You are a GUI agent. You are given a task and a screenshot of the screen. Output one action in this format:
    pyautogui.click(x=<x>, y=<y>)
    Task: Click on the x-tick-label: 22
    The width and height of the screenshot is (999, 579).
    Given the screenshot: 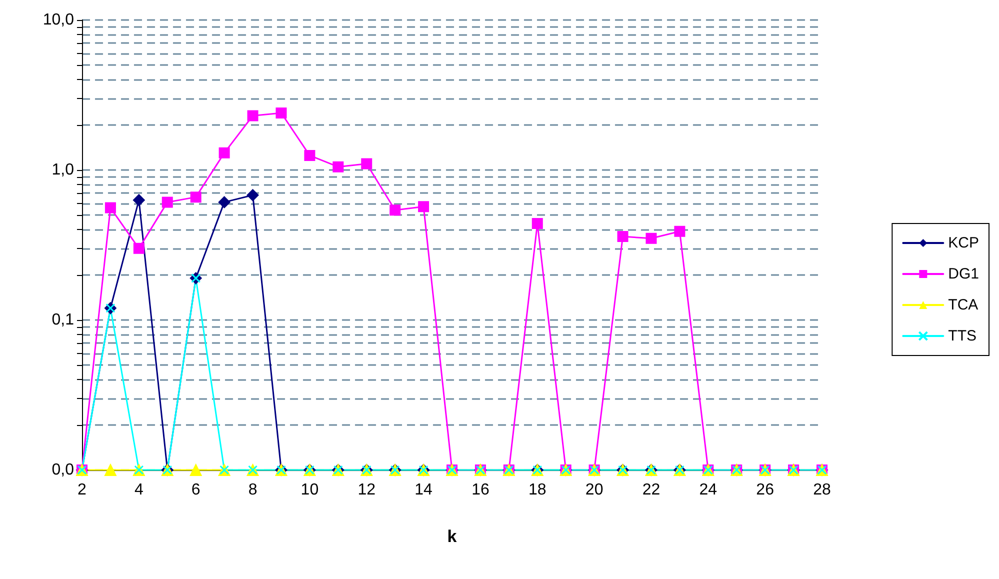 What is the action you would take?
    pyautogui.click(x=651, y=490)
    